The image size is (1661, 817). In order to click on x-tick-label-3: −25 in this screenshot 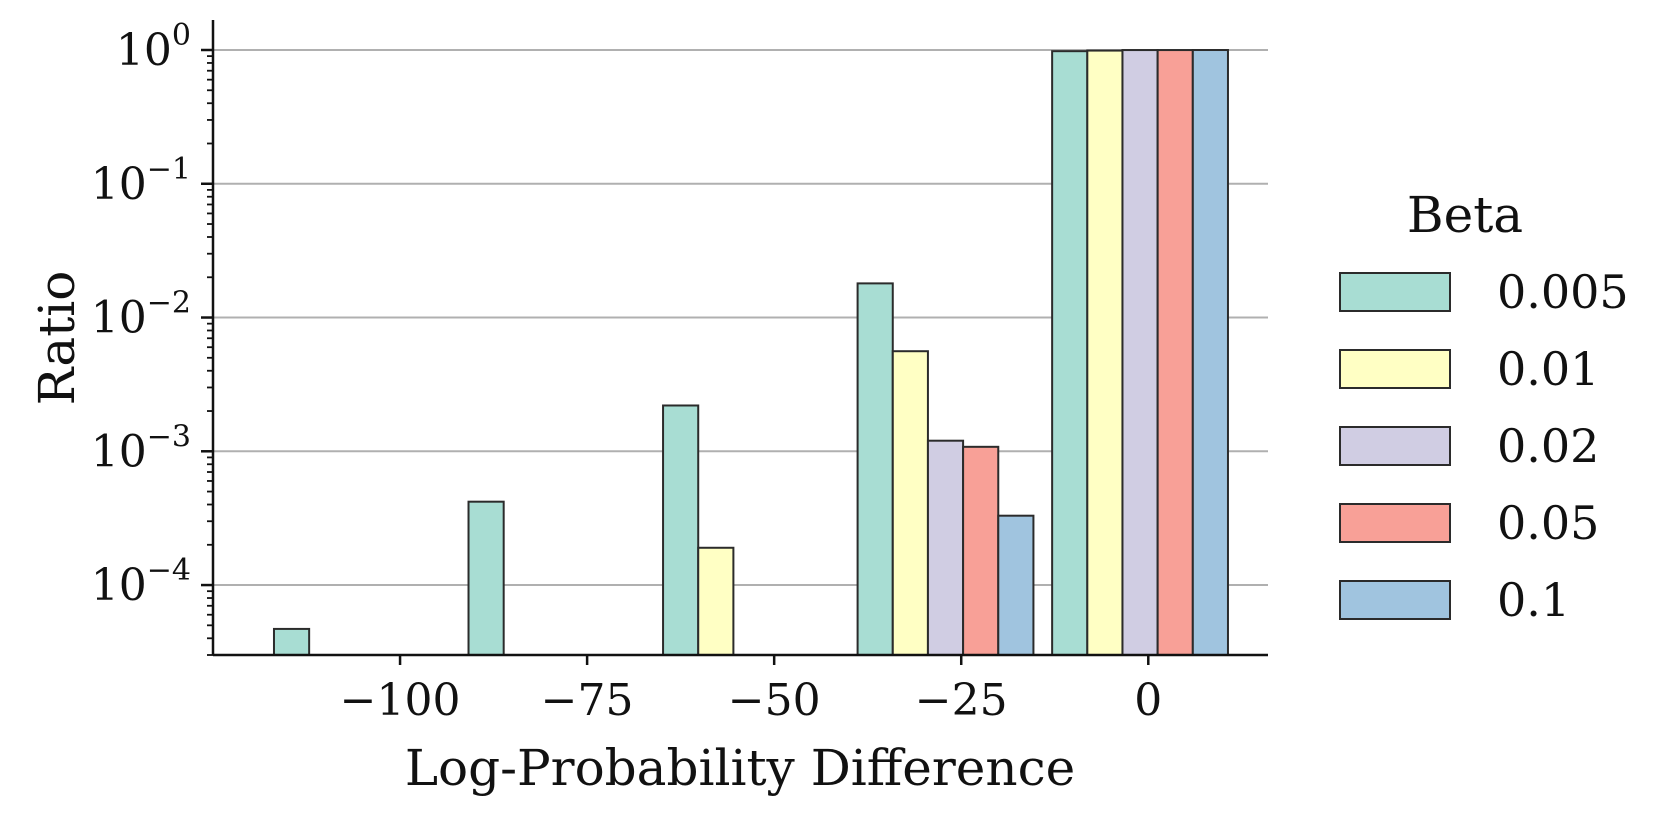, I will do `click(961, 700)`.